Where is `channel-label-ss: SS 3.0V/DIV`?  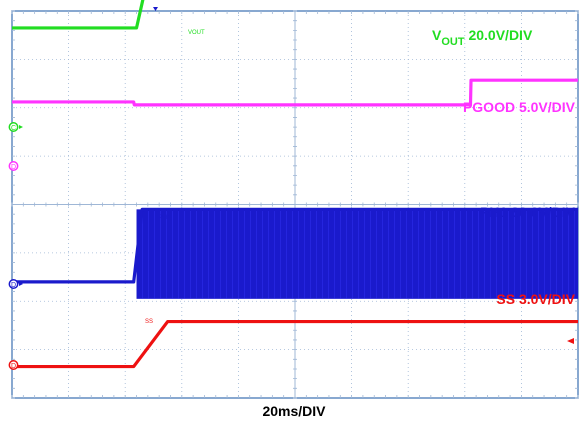
channel-label-ss: SS 3.0V/DIV is located at coordinates (535, 299).